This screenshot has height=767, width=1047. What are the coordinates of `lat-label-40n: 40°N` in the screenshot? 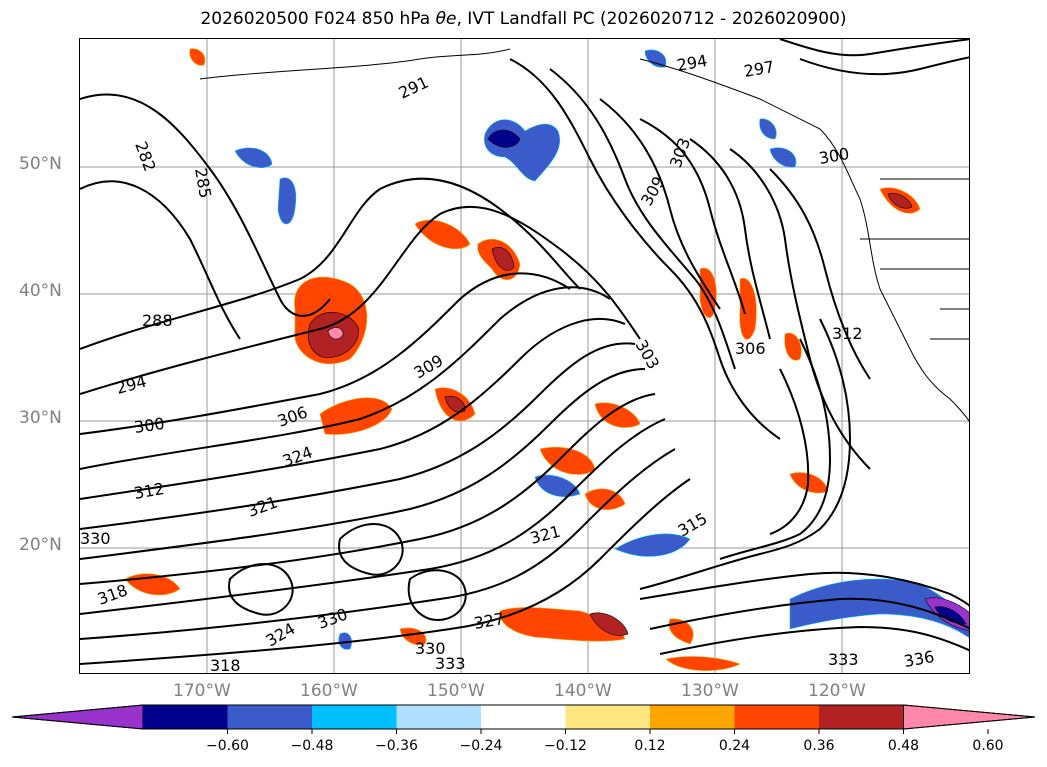 It's located at (40, 291).